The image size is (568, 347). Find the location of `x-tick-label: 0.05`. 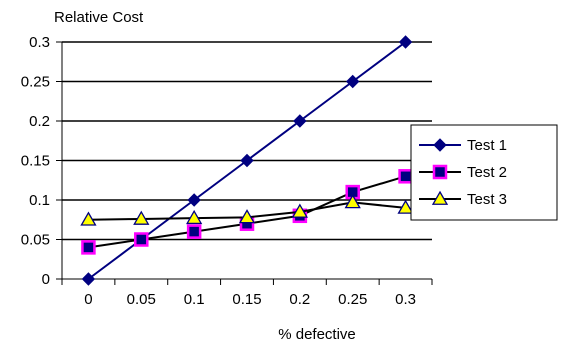

x-tick-label: 0.05 is located at coordinates (141, 299).